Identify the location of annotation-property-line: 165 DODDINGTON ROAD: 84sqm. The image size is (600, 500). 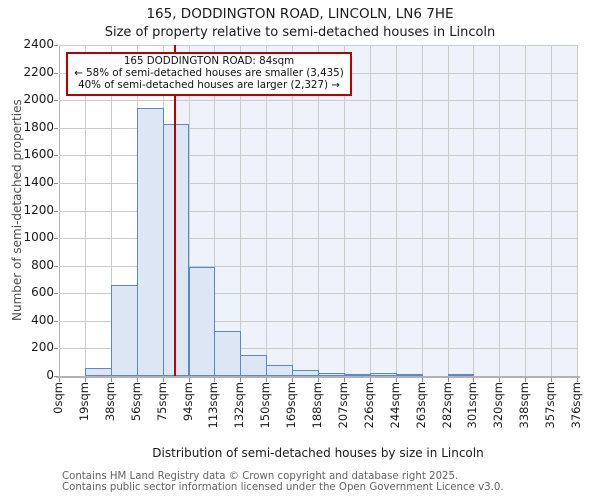
(209, 61).